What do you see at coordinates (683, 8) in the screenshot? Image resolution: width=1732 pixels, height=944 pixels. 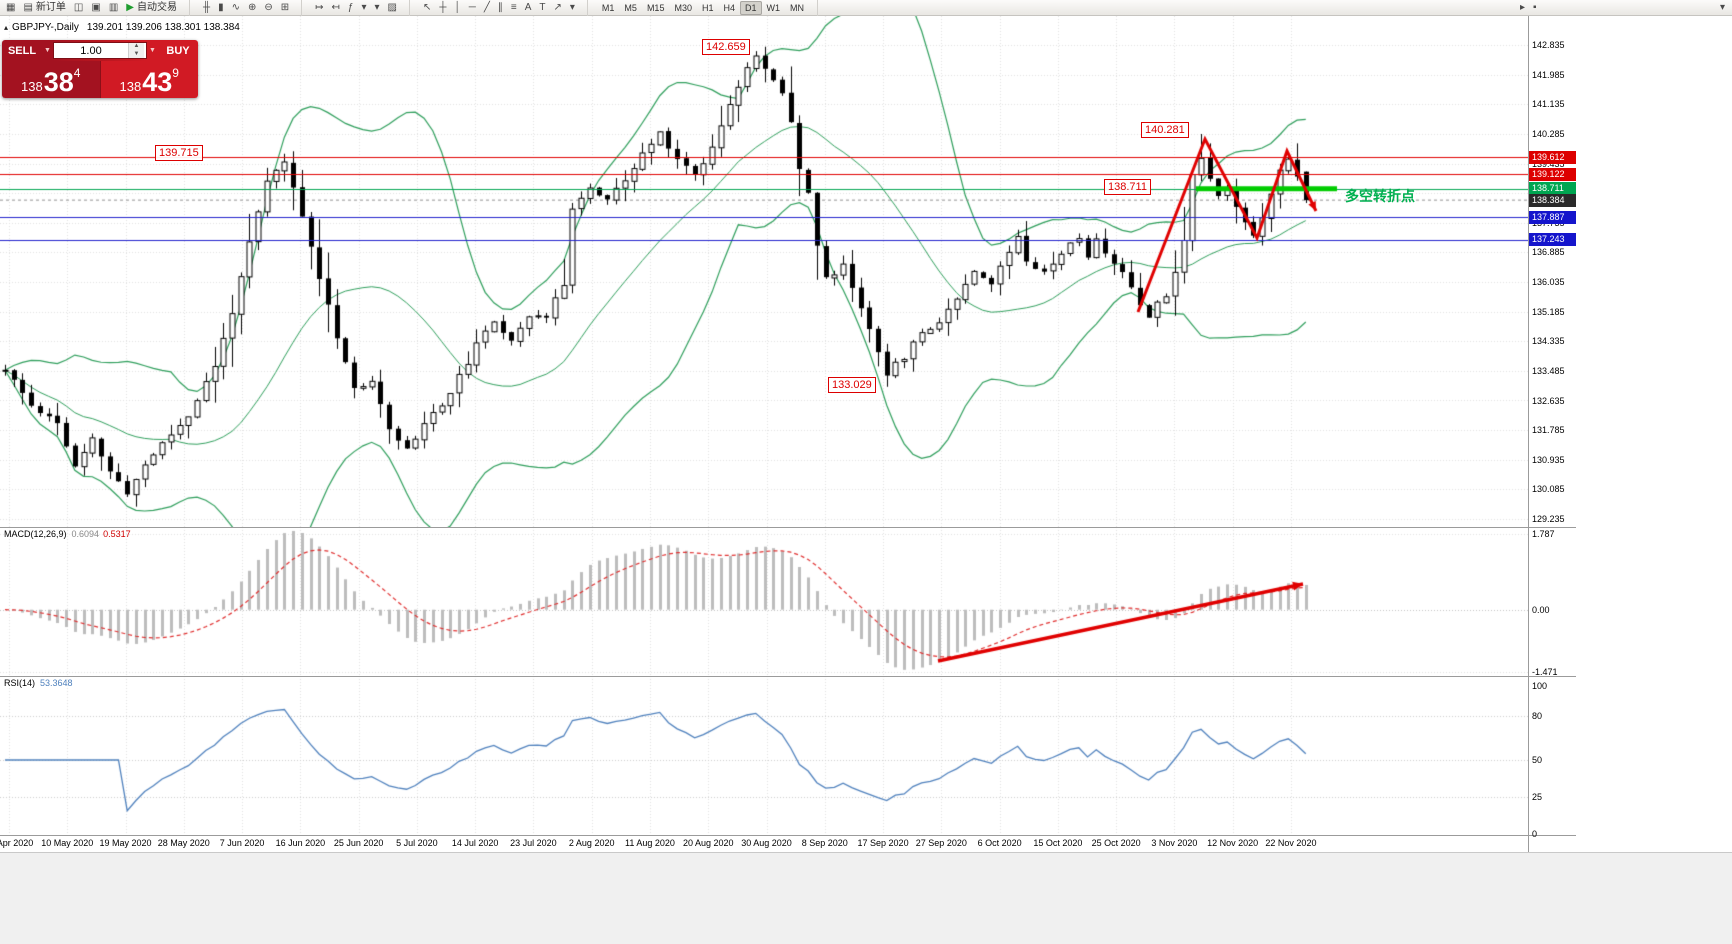 I see `timeframe-m30: M30` at bounding box center [683, 8].